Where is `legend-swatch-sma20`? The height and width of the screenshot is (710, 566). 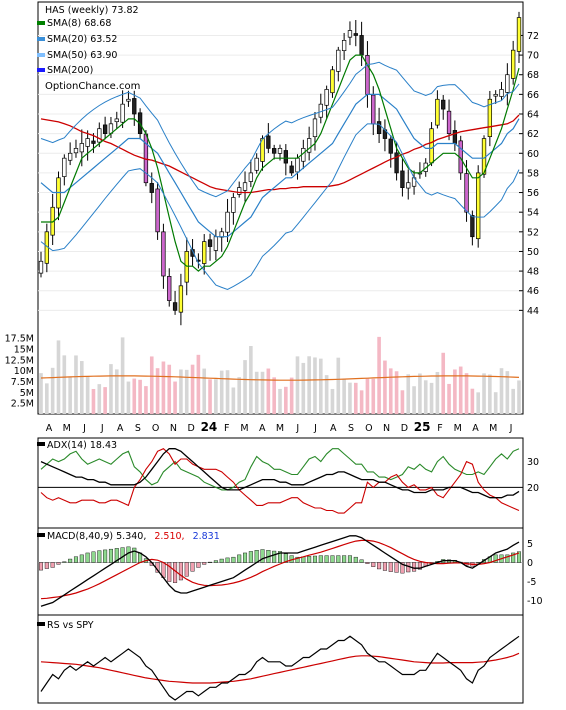 legend-swatch-sma20 is located at coordinates (41, 39).